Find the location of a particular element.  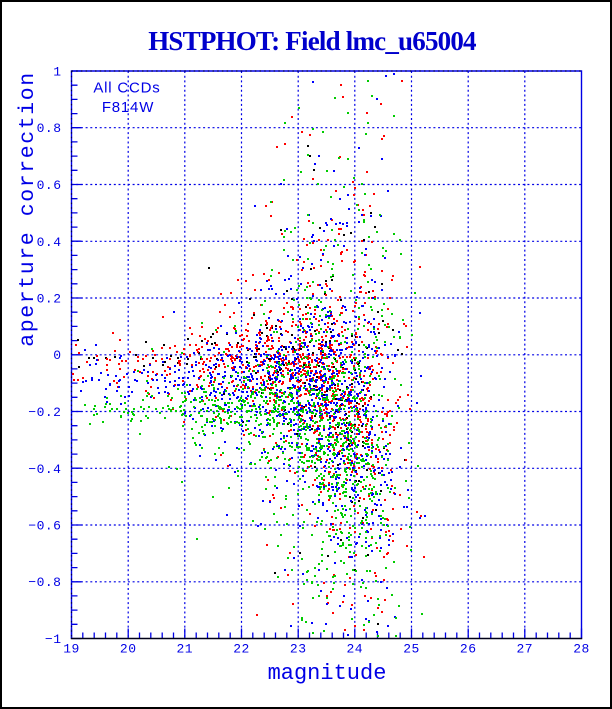

svg-text: 0.8 is located at coordinates (49, 128).